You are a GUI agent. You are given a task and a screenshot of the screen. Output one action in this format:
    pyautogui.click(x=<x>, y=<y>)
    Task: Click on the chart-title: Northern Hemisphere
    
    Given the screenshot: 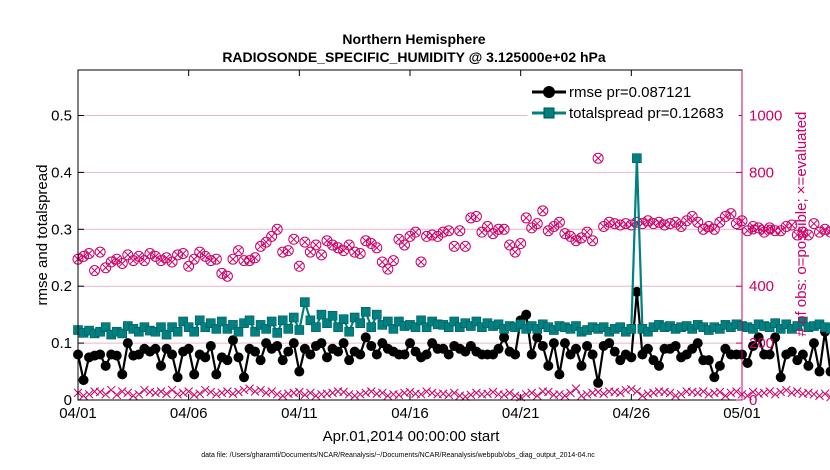 What is the action you would take?
    pyautogui.click(x=413, y=39)
    